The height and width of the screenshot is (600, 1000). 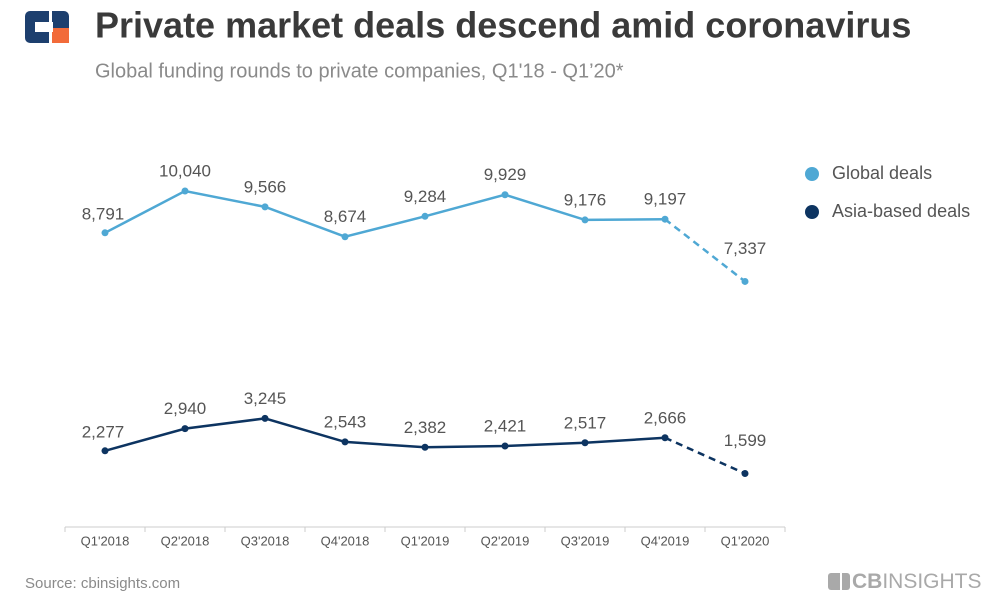 What do you see at coordinates (102, 583) in the screenshot?
I see `source: Source: cbinsights.com` at bounding box center [102, 583].